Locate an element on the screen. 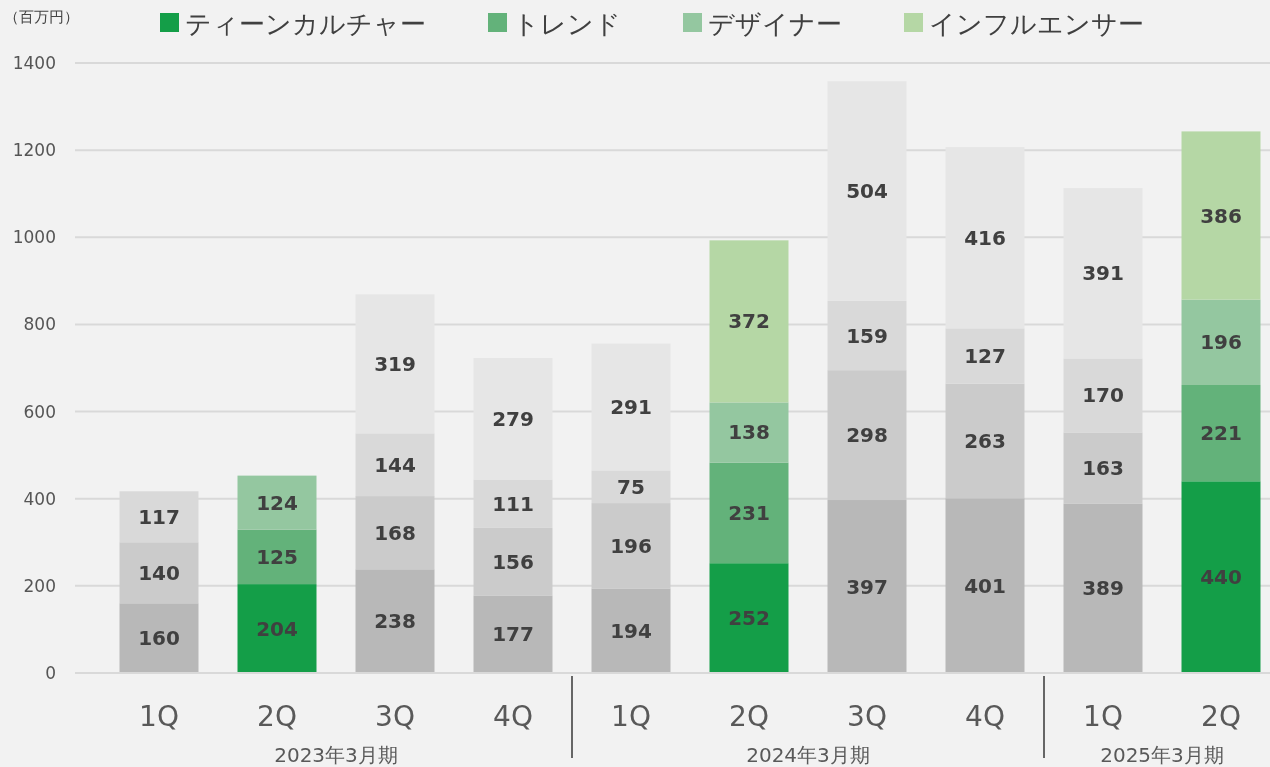  y-tick-label: 0 is located at coordinates (50, 673).